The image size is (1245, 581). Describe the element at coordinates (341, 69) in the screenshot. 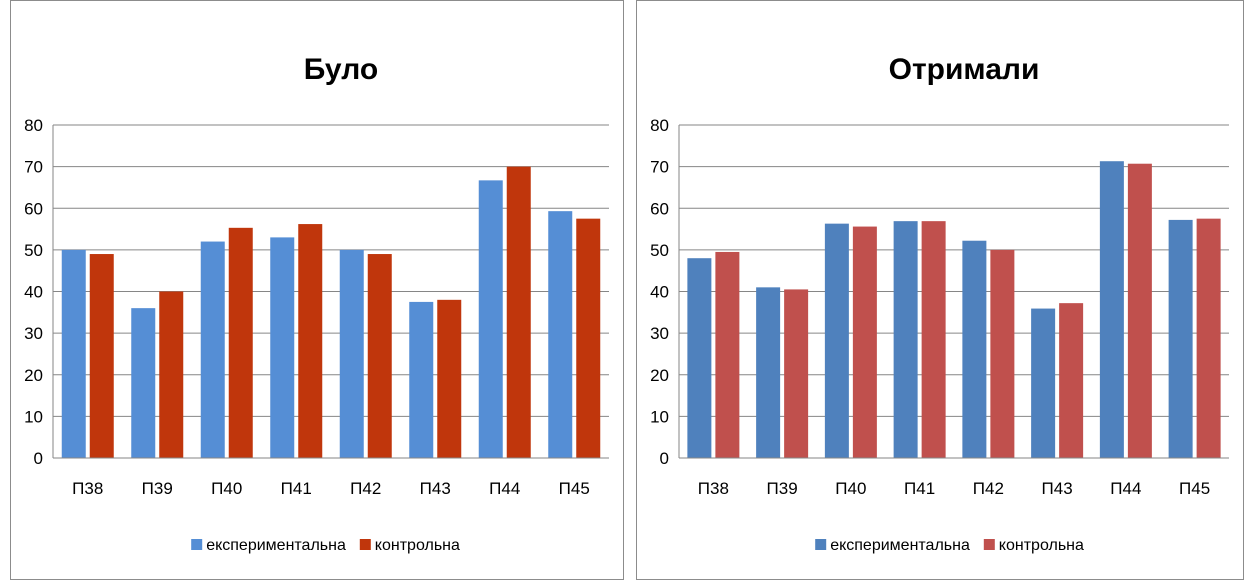

I see `chart-title: Було` at that location.